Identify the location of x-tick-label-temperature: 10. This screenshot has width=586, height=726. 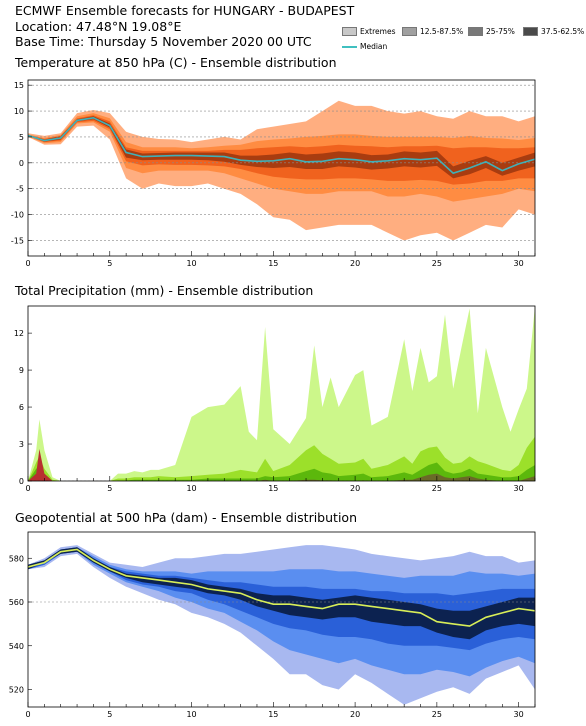
(191, 263).